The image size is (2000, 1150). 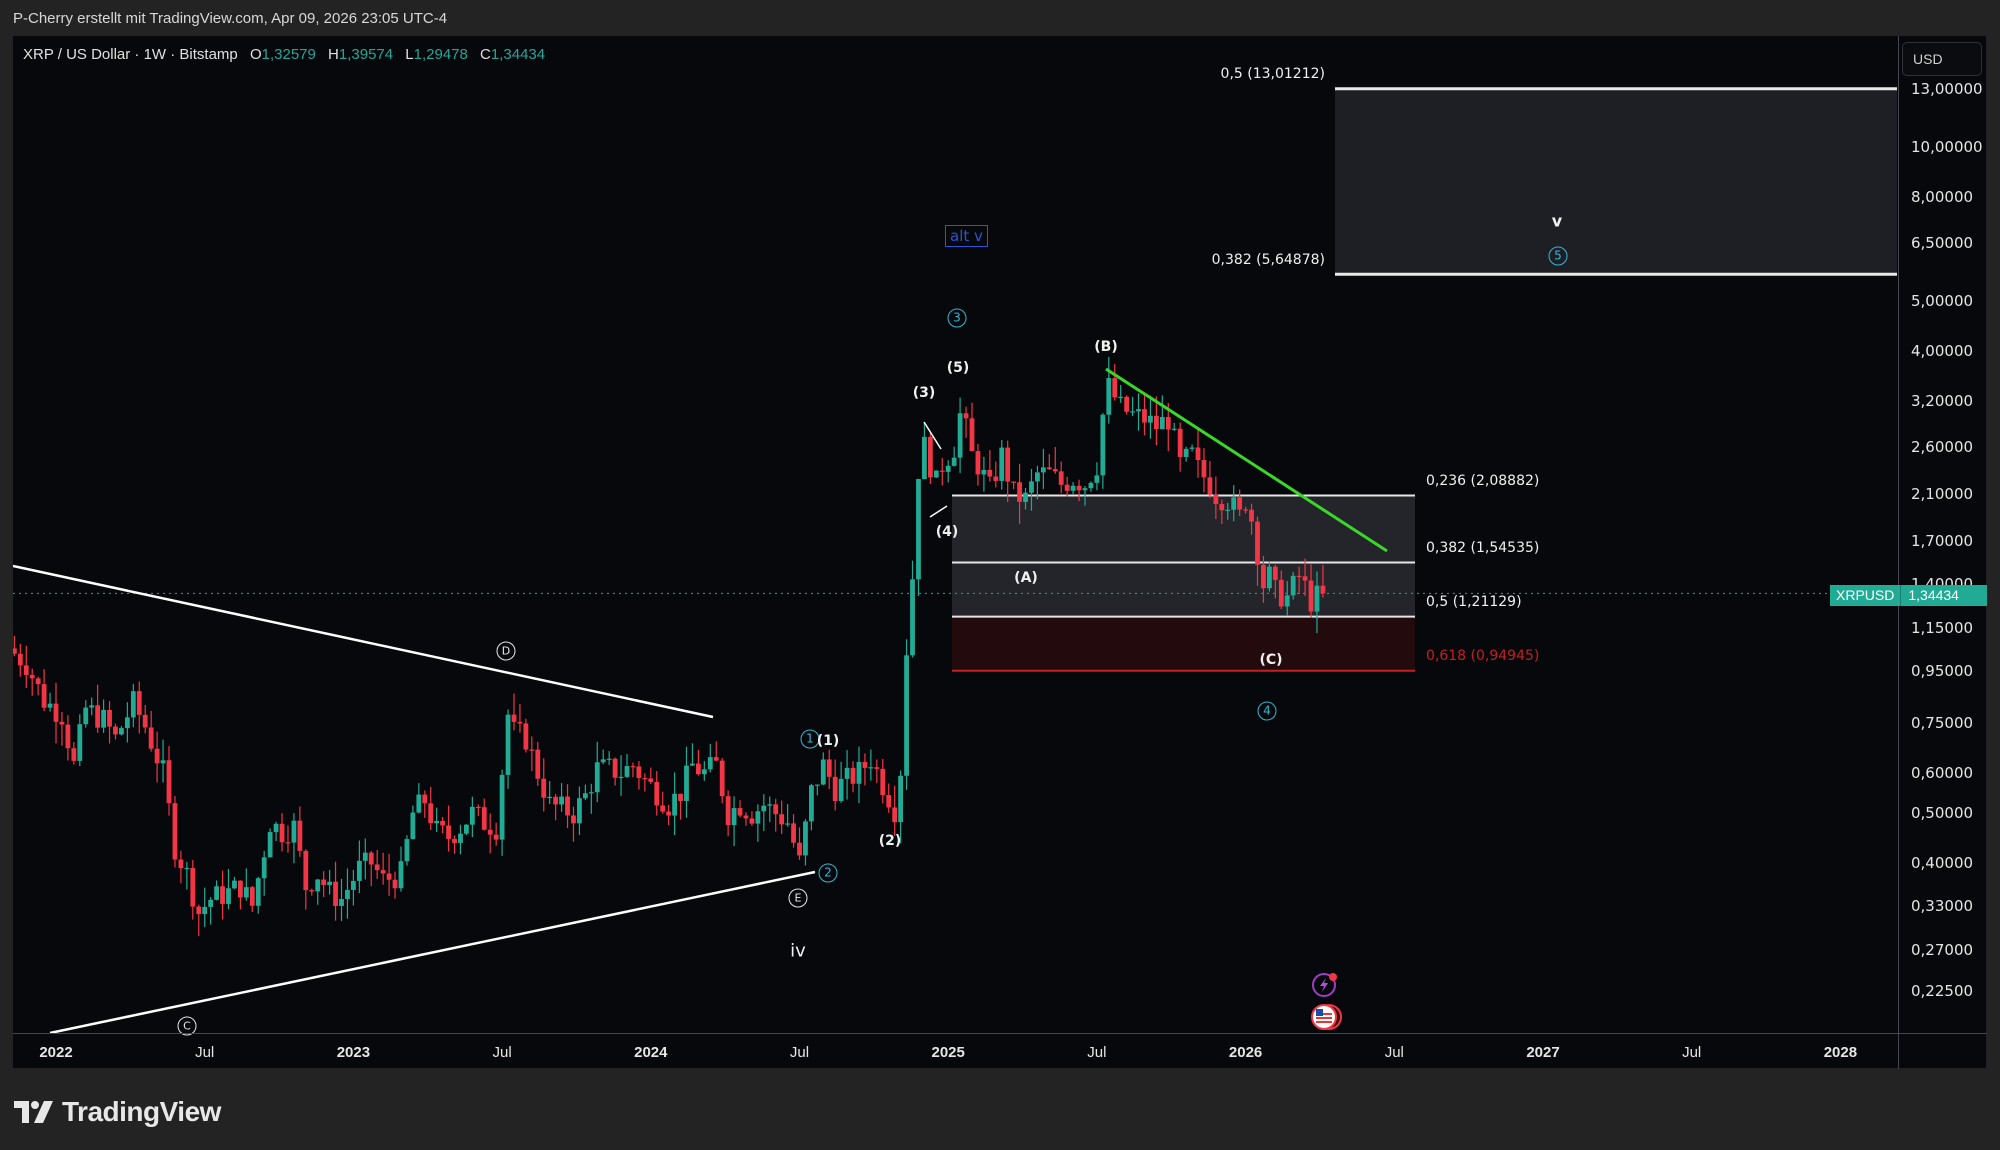 I want to click on price-tick: 0,75000, so click(x=1942, y=723).